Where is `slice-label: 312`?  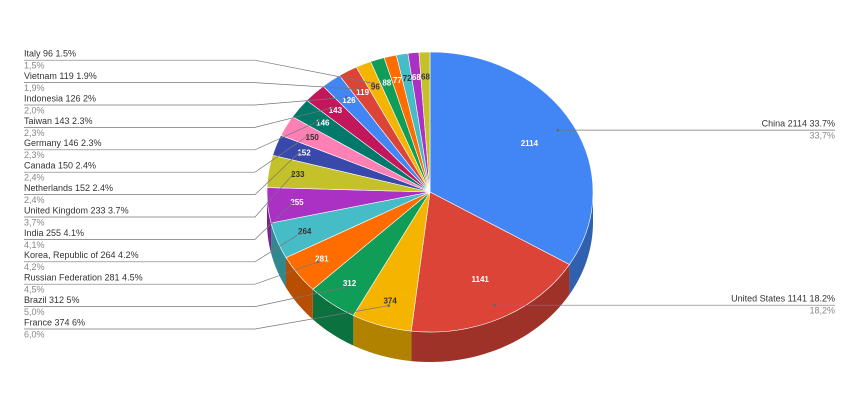 slice-label: 312 is located at coordinates (350, 283).